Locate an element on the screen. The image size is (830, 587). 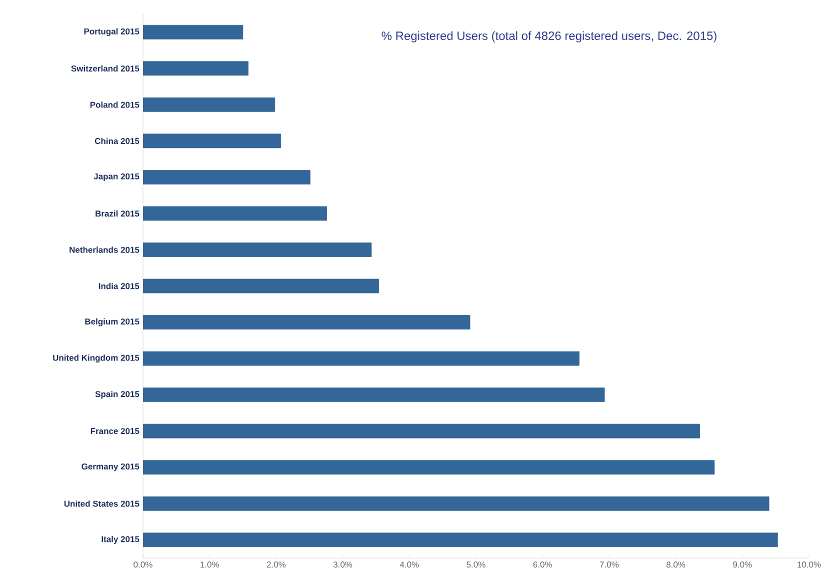
y-tick-label: United States 2015 is located at coordinates (102, 503).